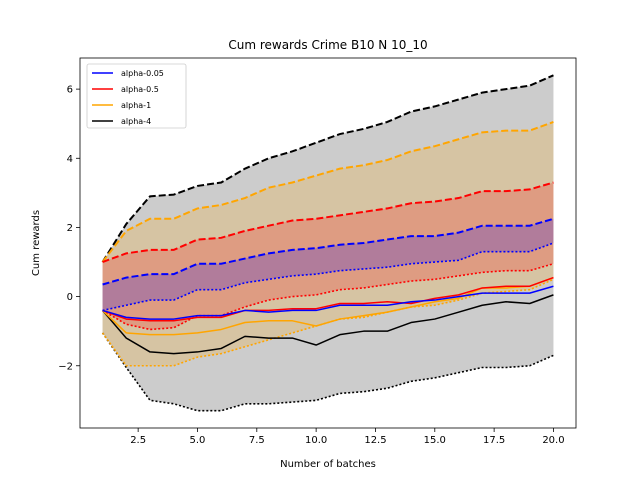  Describe the element at coordinates (142, 73) in the screenshot. I see `legend-label-alpha-0.05: alpha-0.05` at that location.